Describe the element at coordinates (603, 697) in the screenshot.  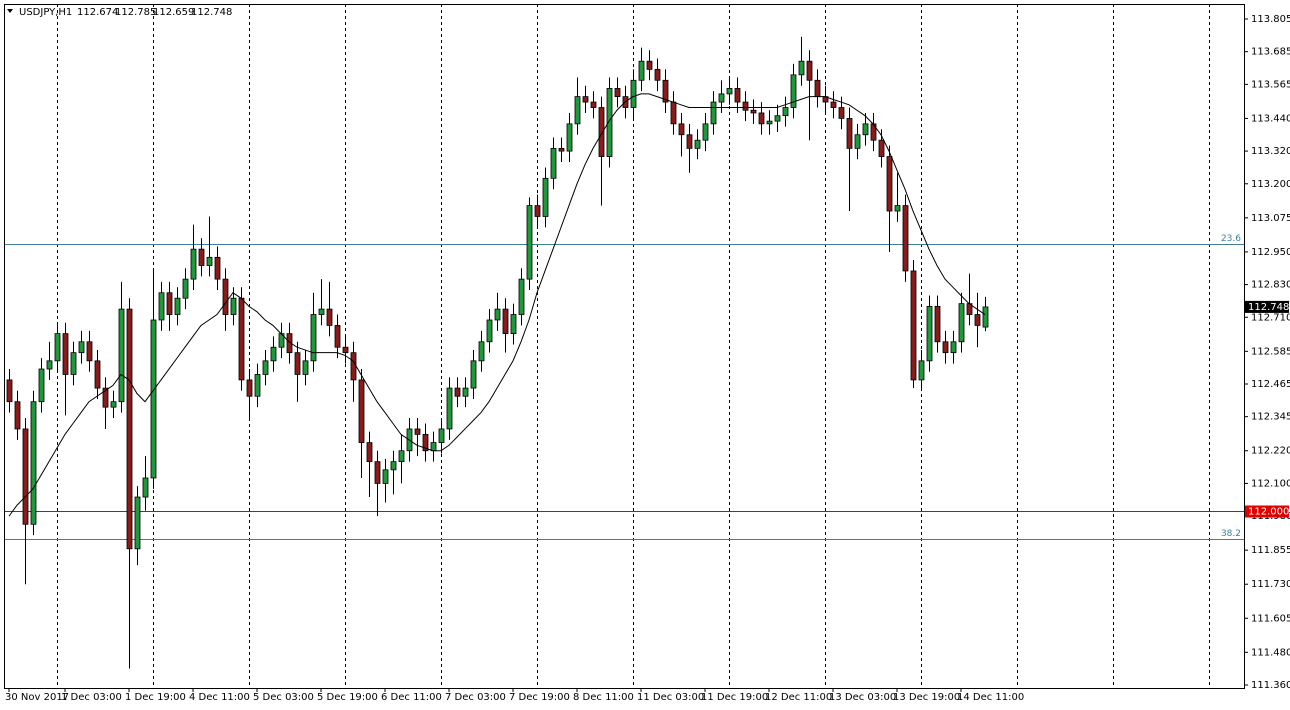
I see `x-tick-label: 8 Dec 11:00` at that location.